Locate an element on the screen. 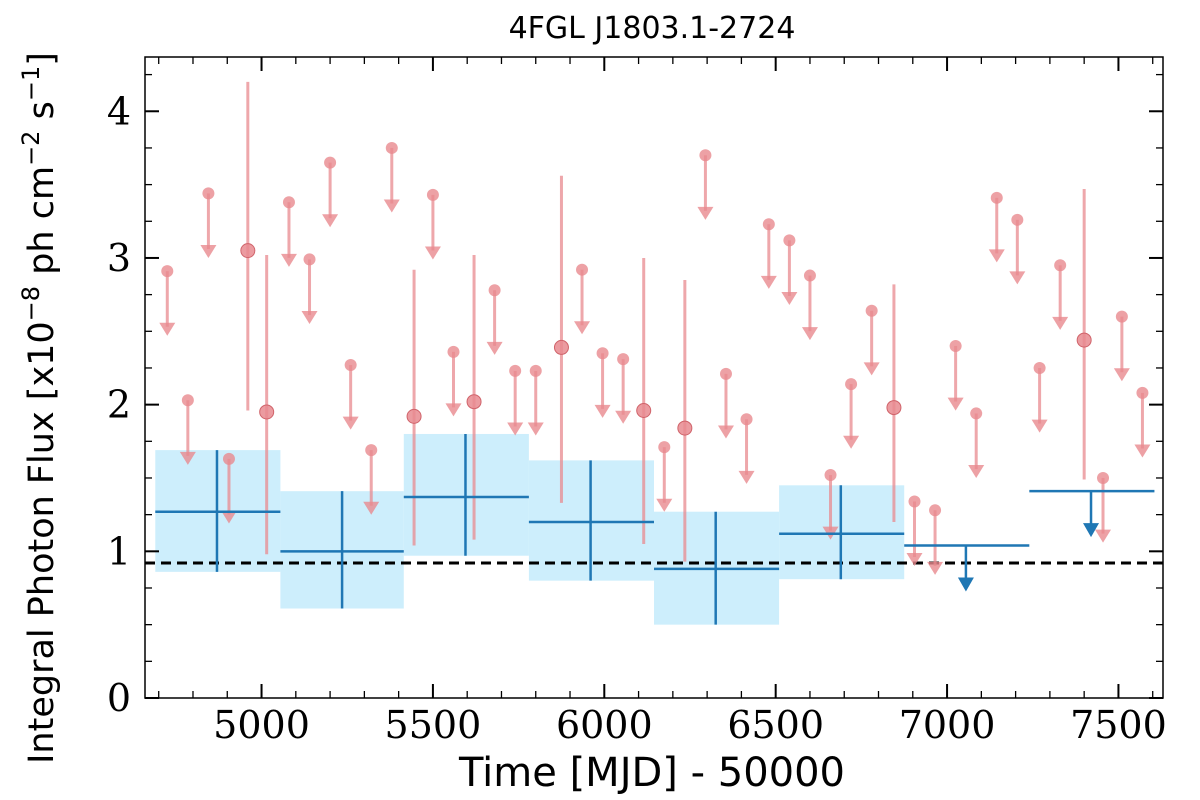 The image size is (1200, 800). x-tick-label: 7500 is located at coordinates (1118, 725).